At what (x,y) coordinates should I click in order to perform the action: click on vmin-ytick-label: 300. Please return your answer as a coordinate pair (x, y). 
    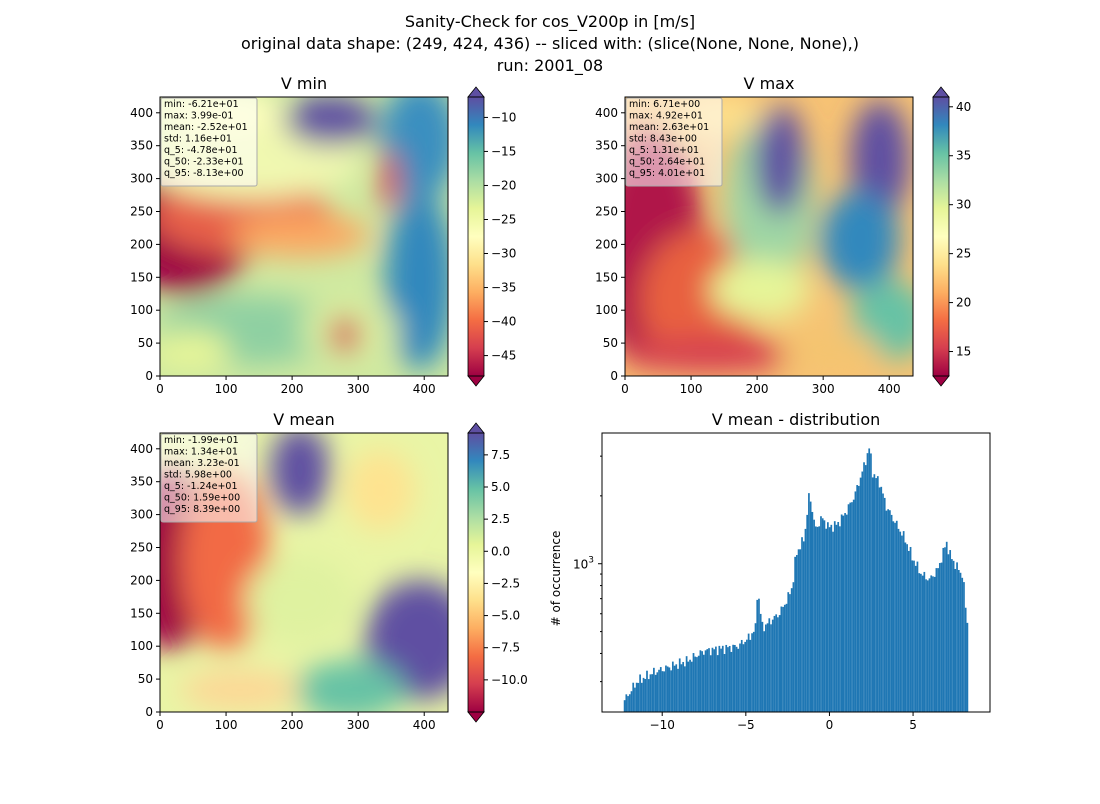
    Looking at the image, I should click on (141, 179).